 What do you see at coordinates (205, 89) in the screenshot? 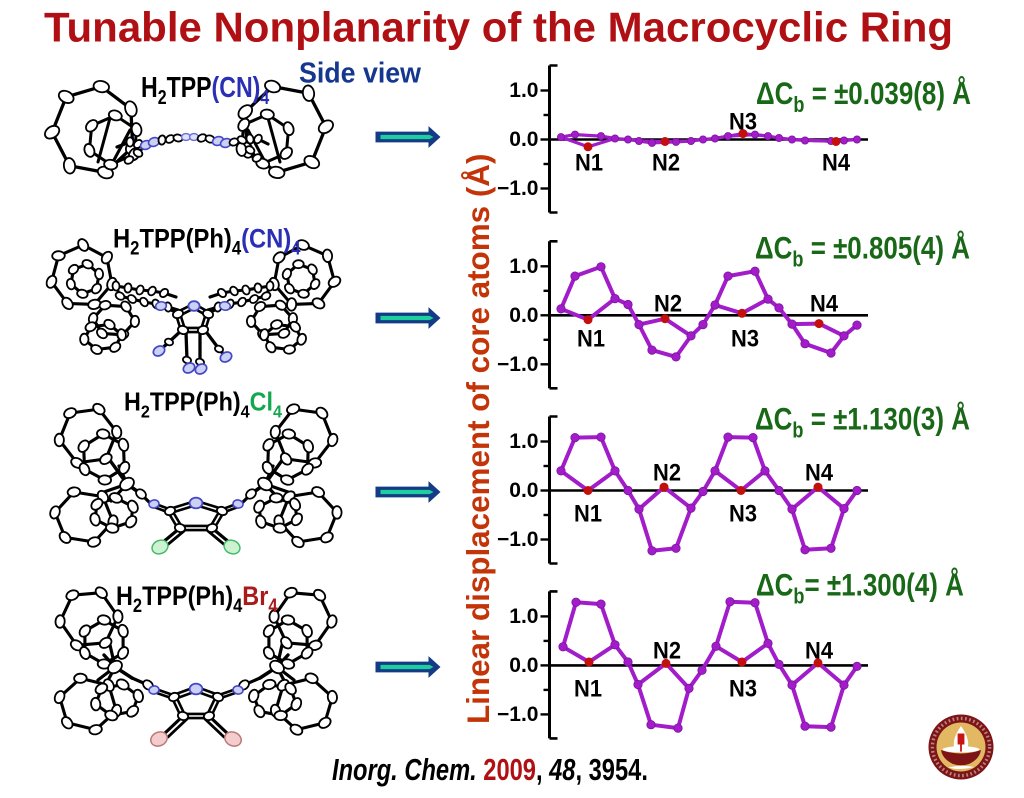
I see `svg-text: H2TPP(CN)4` at bounding box center [205, 89].